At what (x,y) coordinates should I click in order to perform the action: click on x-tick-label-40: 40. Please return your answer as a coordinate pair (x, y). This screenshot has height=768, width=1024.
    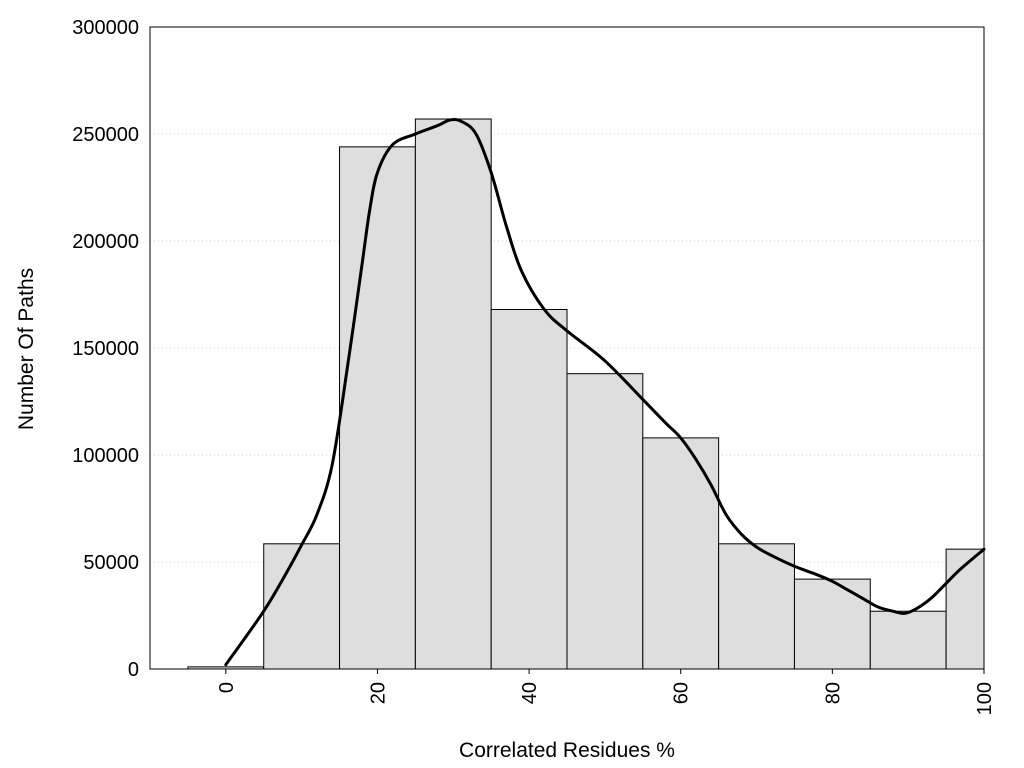
    Looking at the image, I should click on (530, 693).